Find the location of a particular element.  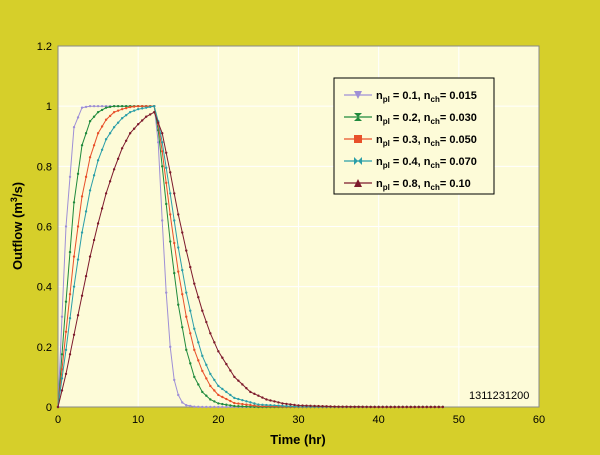

legend-label: npl = 0.2, nch= 0.030 is located at coordinates (426, 119).